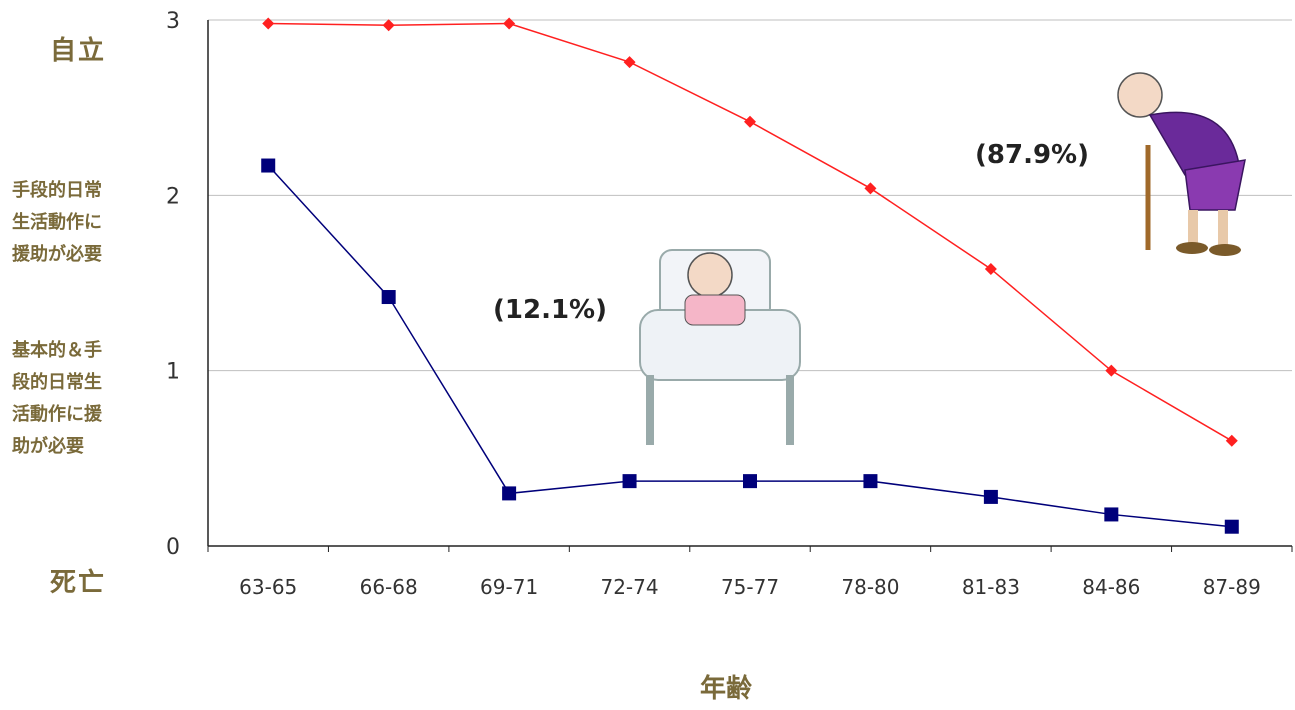  What do you see at coordinates (78, 583) in the screenshot?
I see `side-label-bottom: 死亡` at bounding box center [78, 583].